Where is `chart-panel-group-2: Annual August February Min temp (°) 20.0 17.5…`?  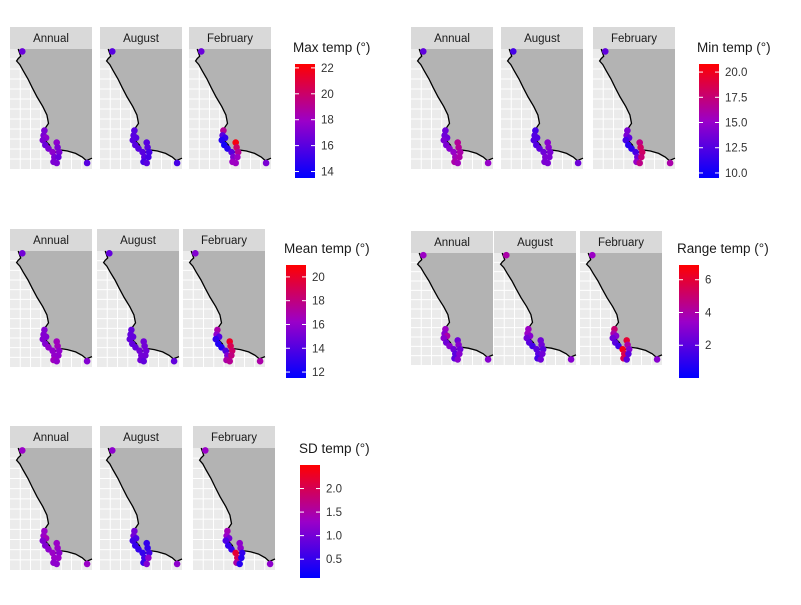 chart-panel-group-2: Annual August February Min temp (°) 20.0 17.5… is located at coordinates (591, 103).